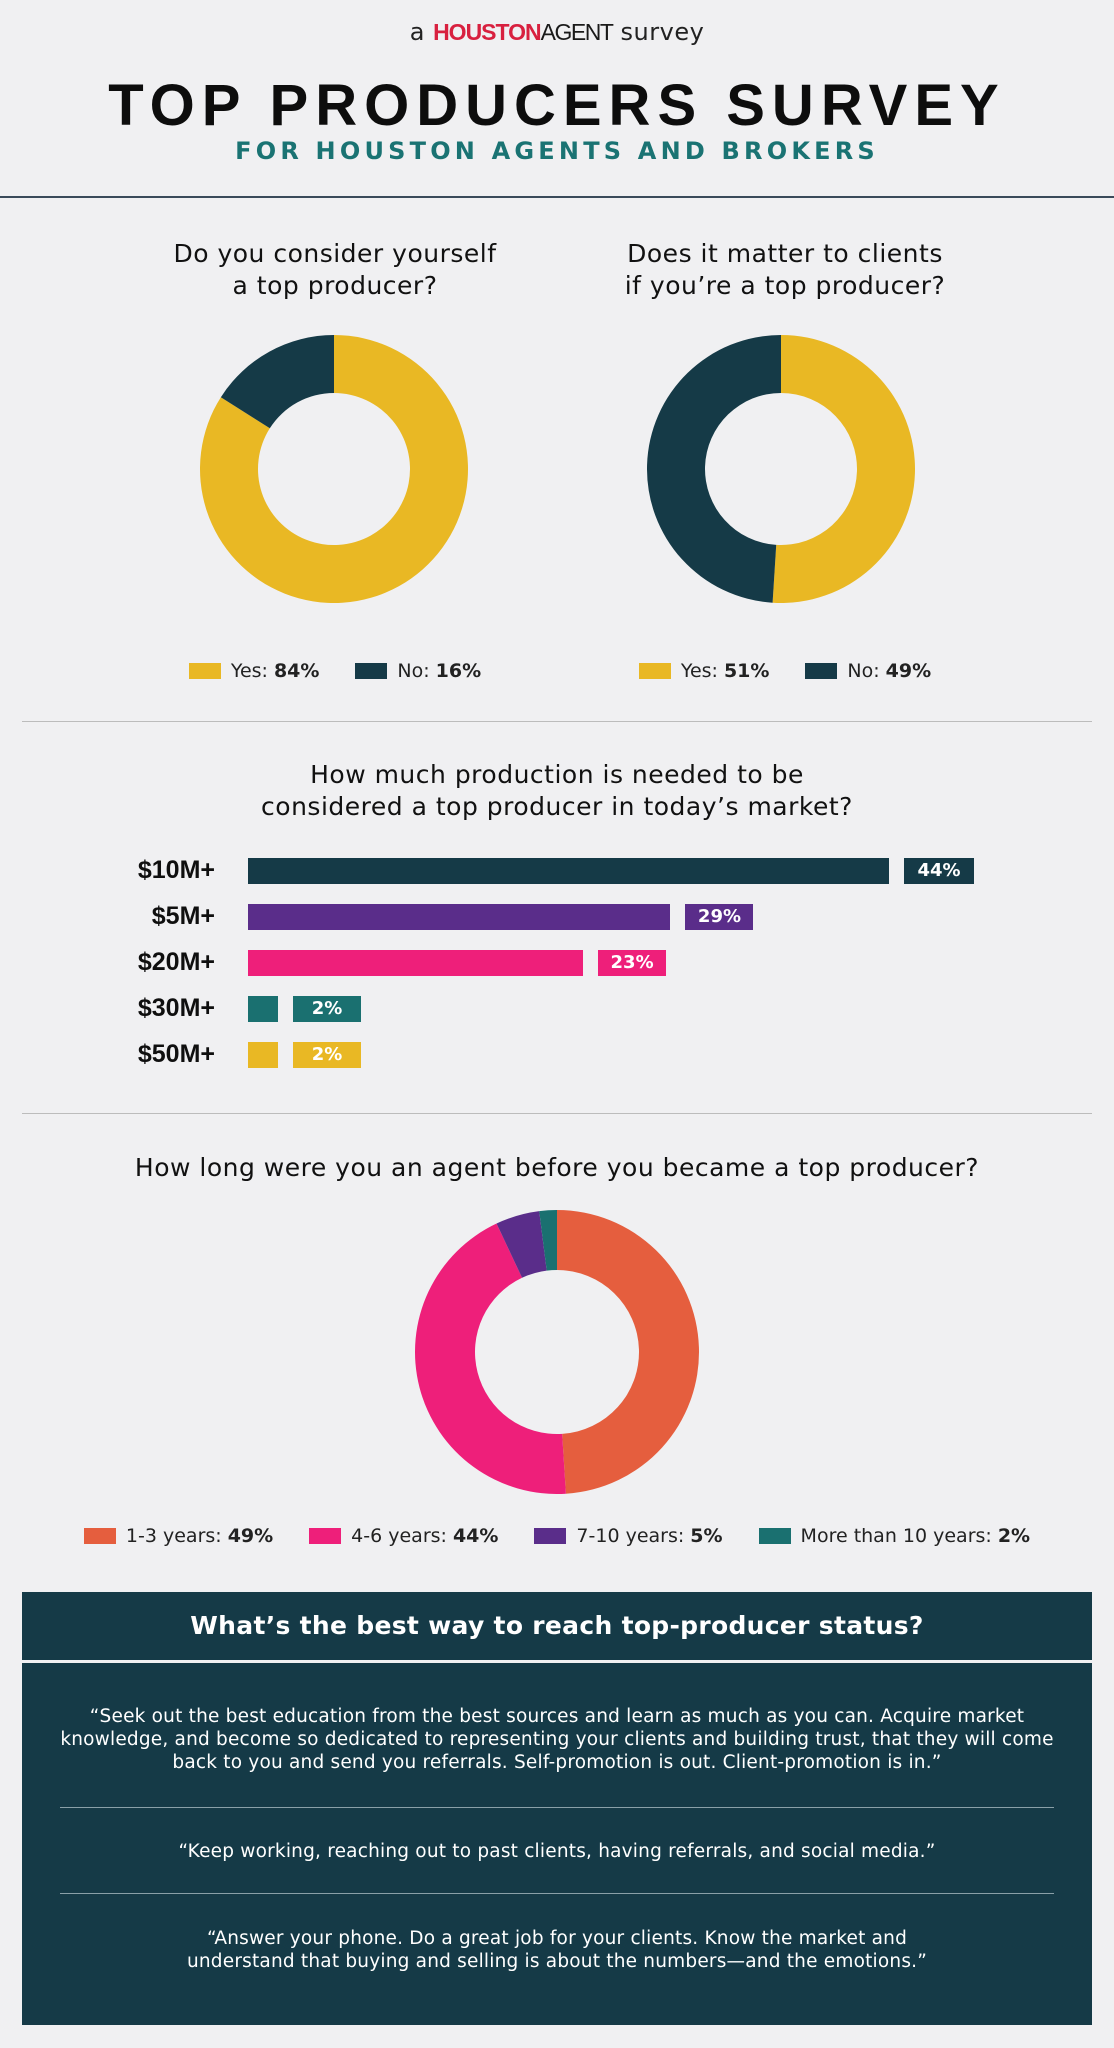 This screenshot has width=1114, height=2048. I want to click on legend-label: 7-10 years:, so click(630, 1536).